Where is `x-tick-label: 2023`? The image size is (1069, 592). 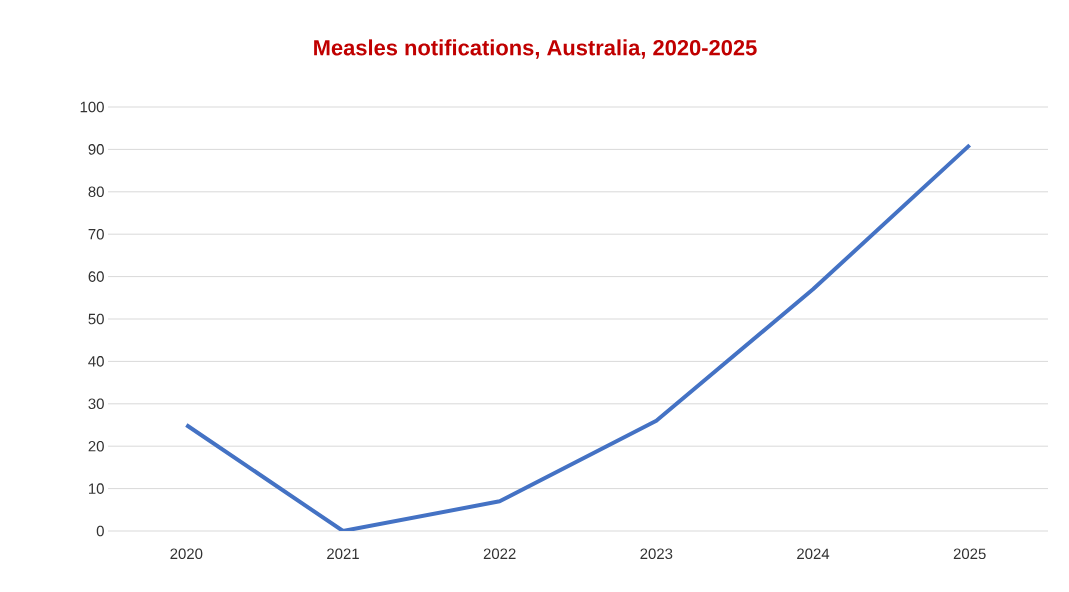
x-tick-label: 2023 is located at coordinates (656, 554).